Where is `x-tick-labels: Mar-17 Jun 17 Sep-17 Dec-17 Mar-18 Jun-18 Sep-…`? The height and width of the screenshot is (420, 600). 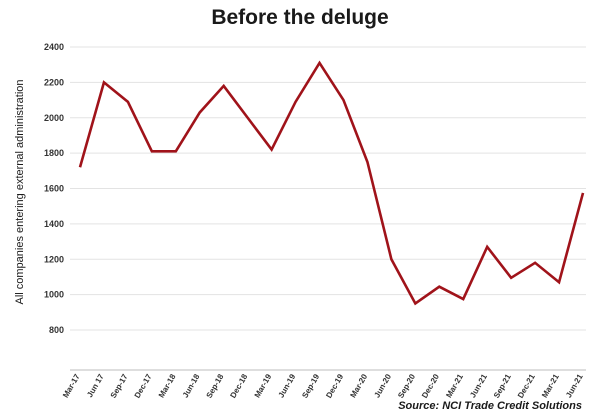
x-tick-labels: Mar-17 Jun 17 Sep-17 Dec-17 Mar-18 Jun-18 Sep-… is located at coordinates (323, 386).